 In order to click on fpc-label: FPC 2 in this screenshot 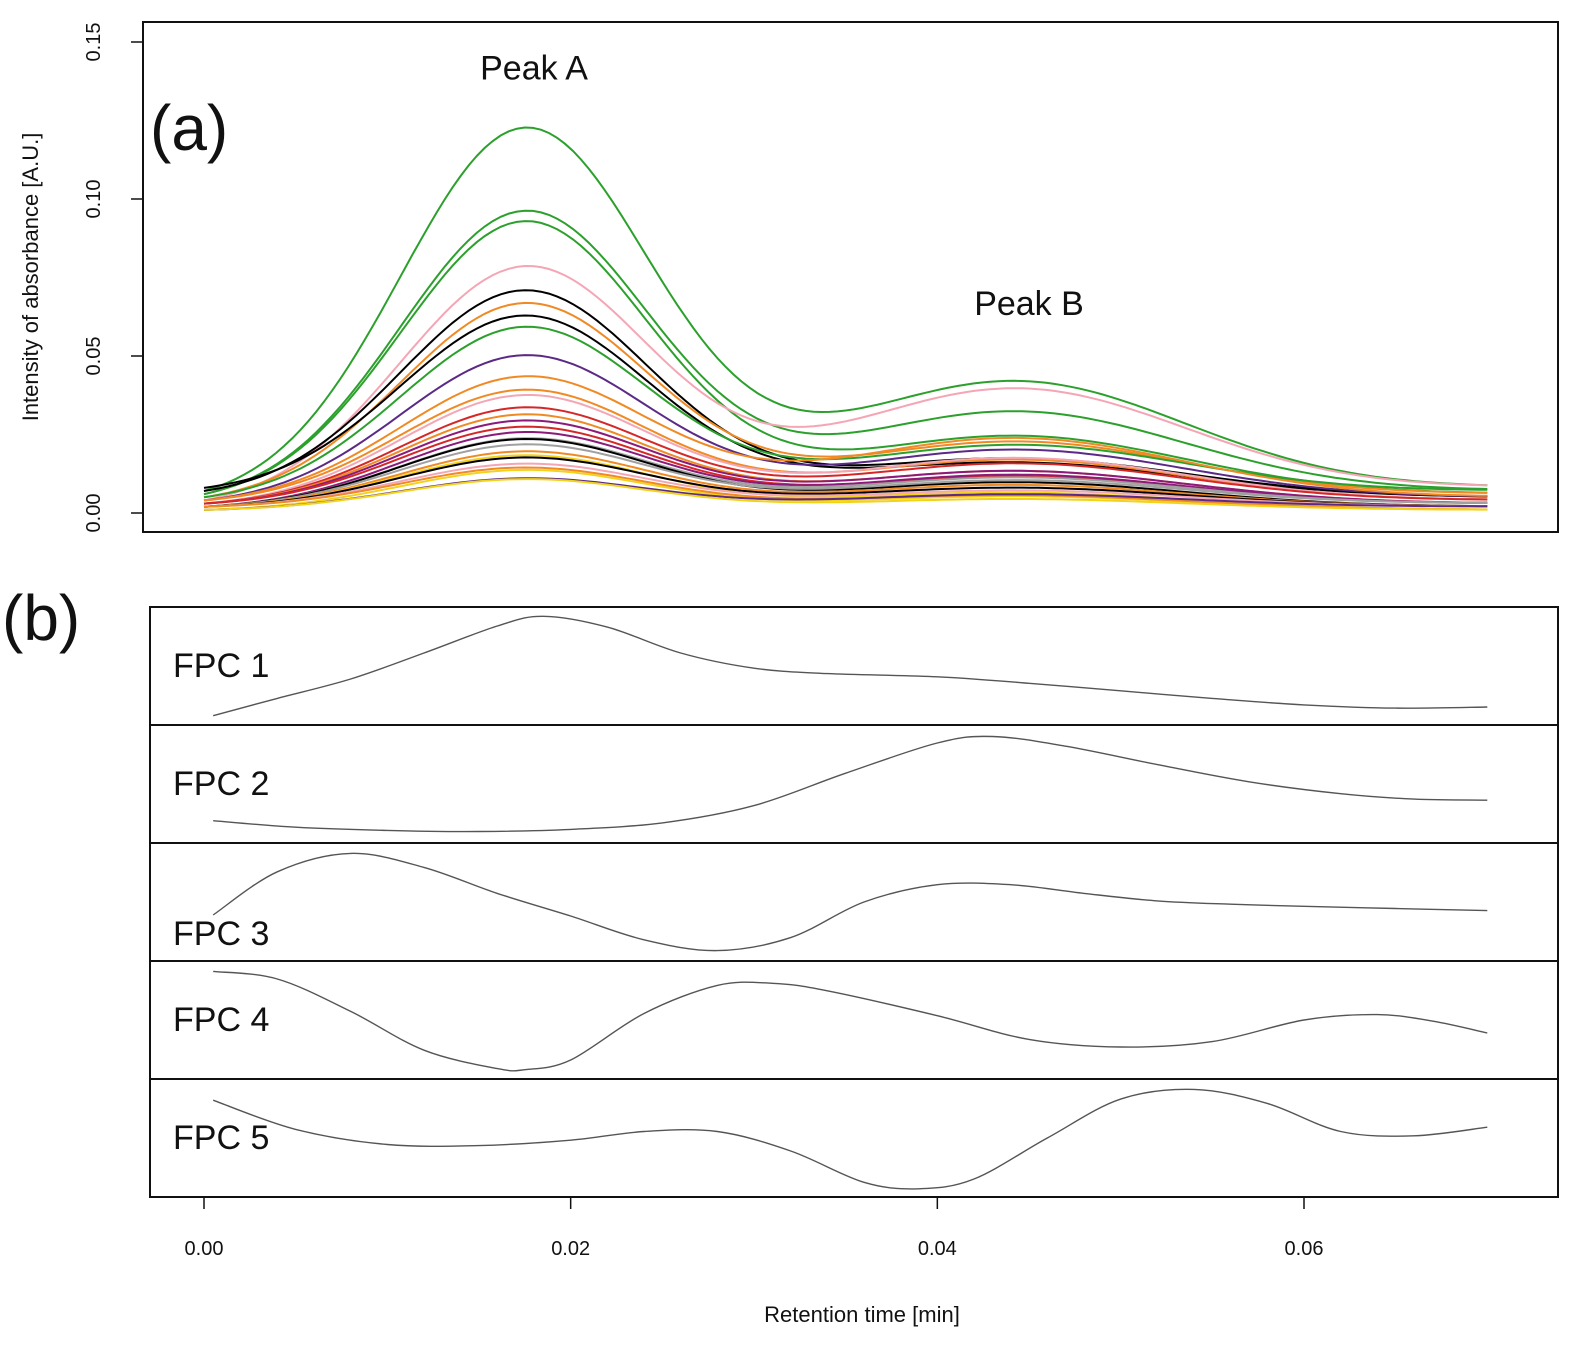, I will do `click(221, 784)`.